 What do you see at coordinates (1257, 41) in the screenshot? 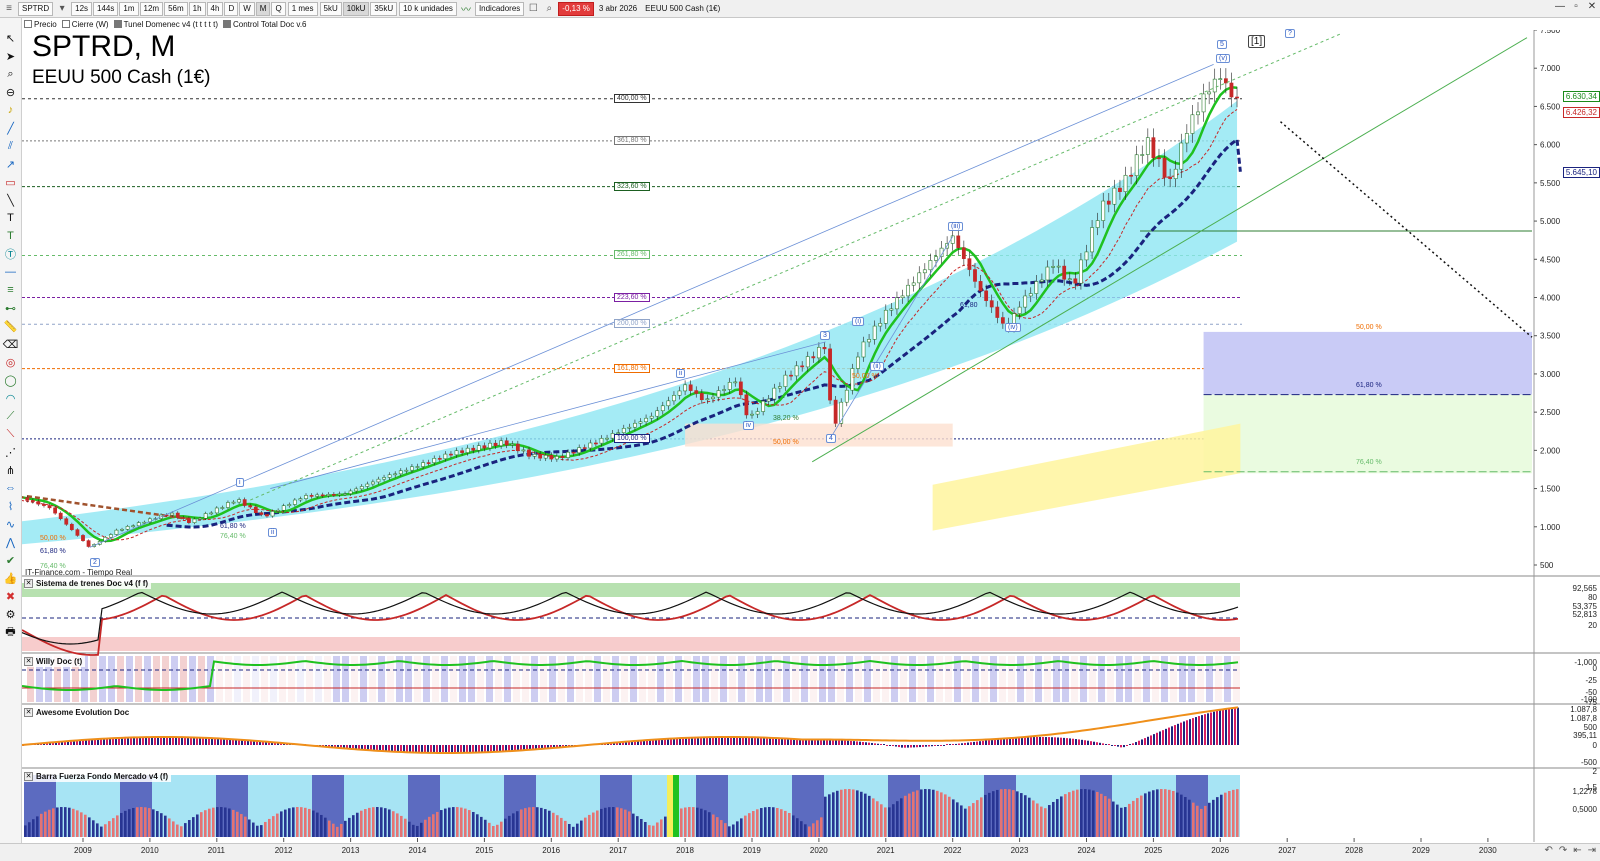
I see `elliott-wave-label: [1]` at bounding box center [1257, 41].